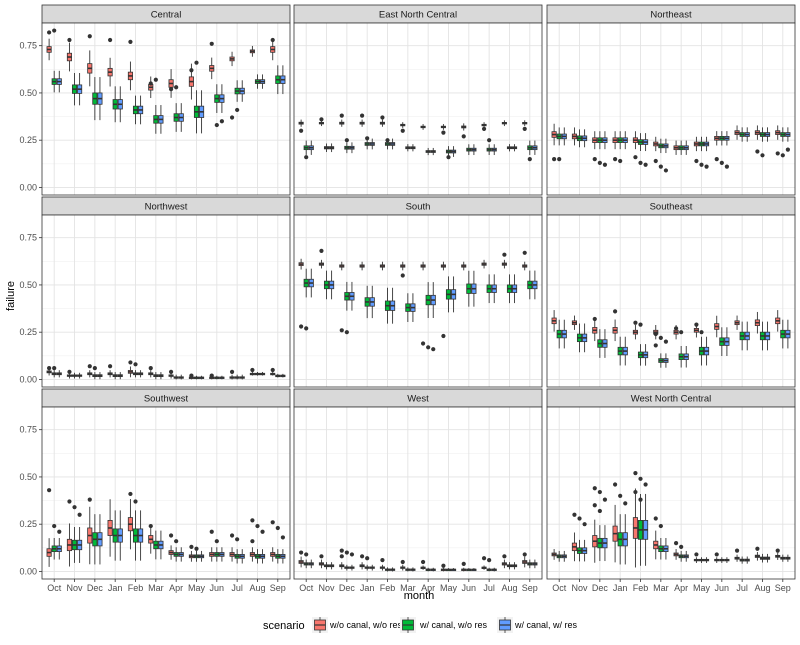 The width and height of the screenshot is (800, 645). I want to click on y-tick-label: 0.25, so click(28, 140).